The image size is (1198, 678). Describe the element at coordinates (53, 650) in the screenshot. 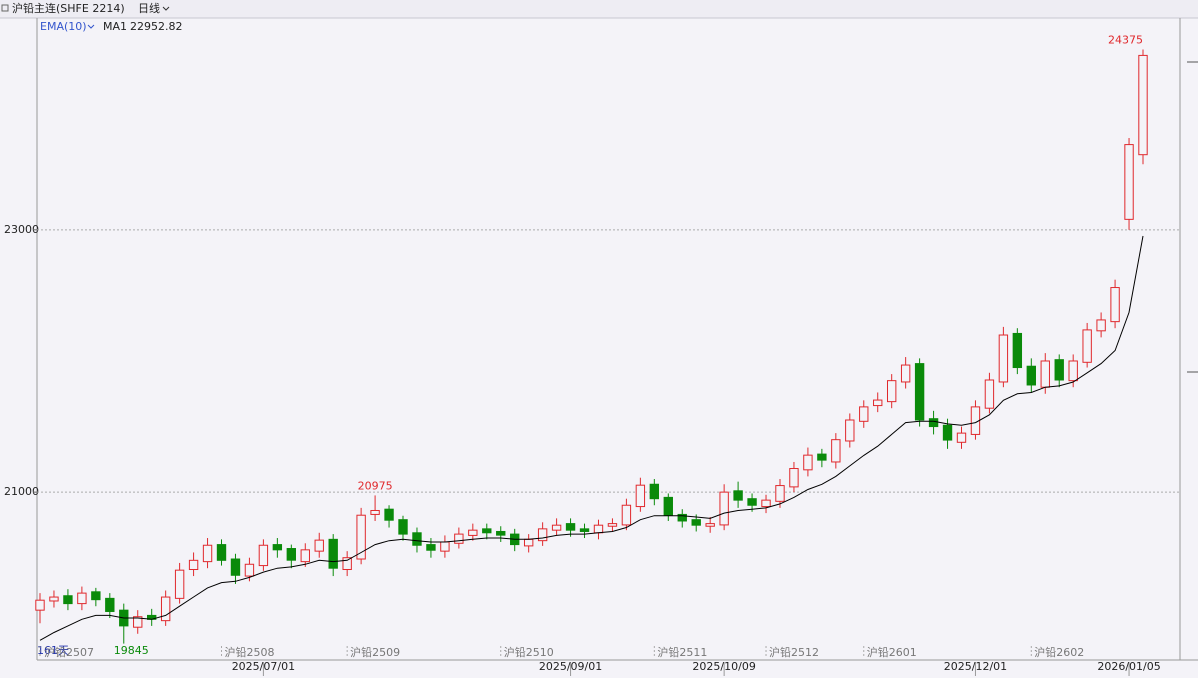

I see `days-label: 161天` at that location.